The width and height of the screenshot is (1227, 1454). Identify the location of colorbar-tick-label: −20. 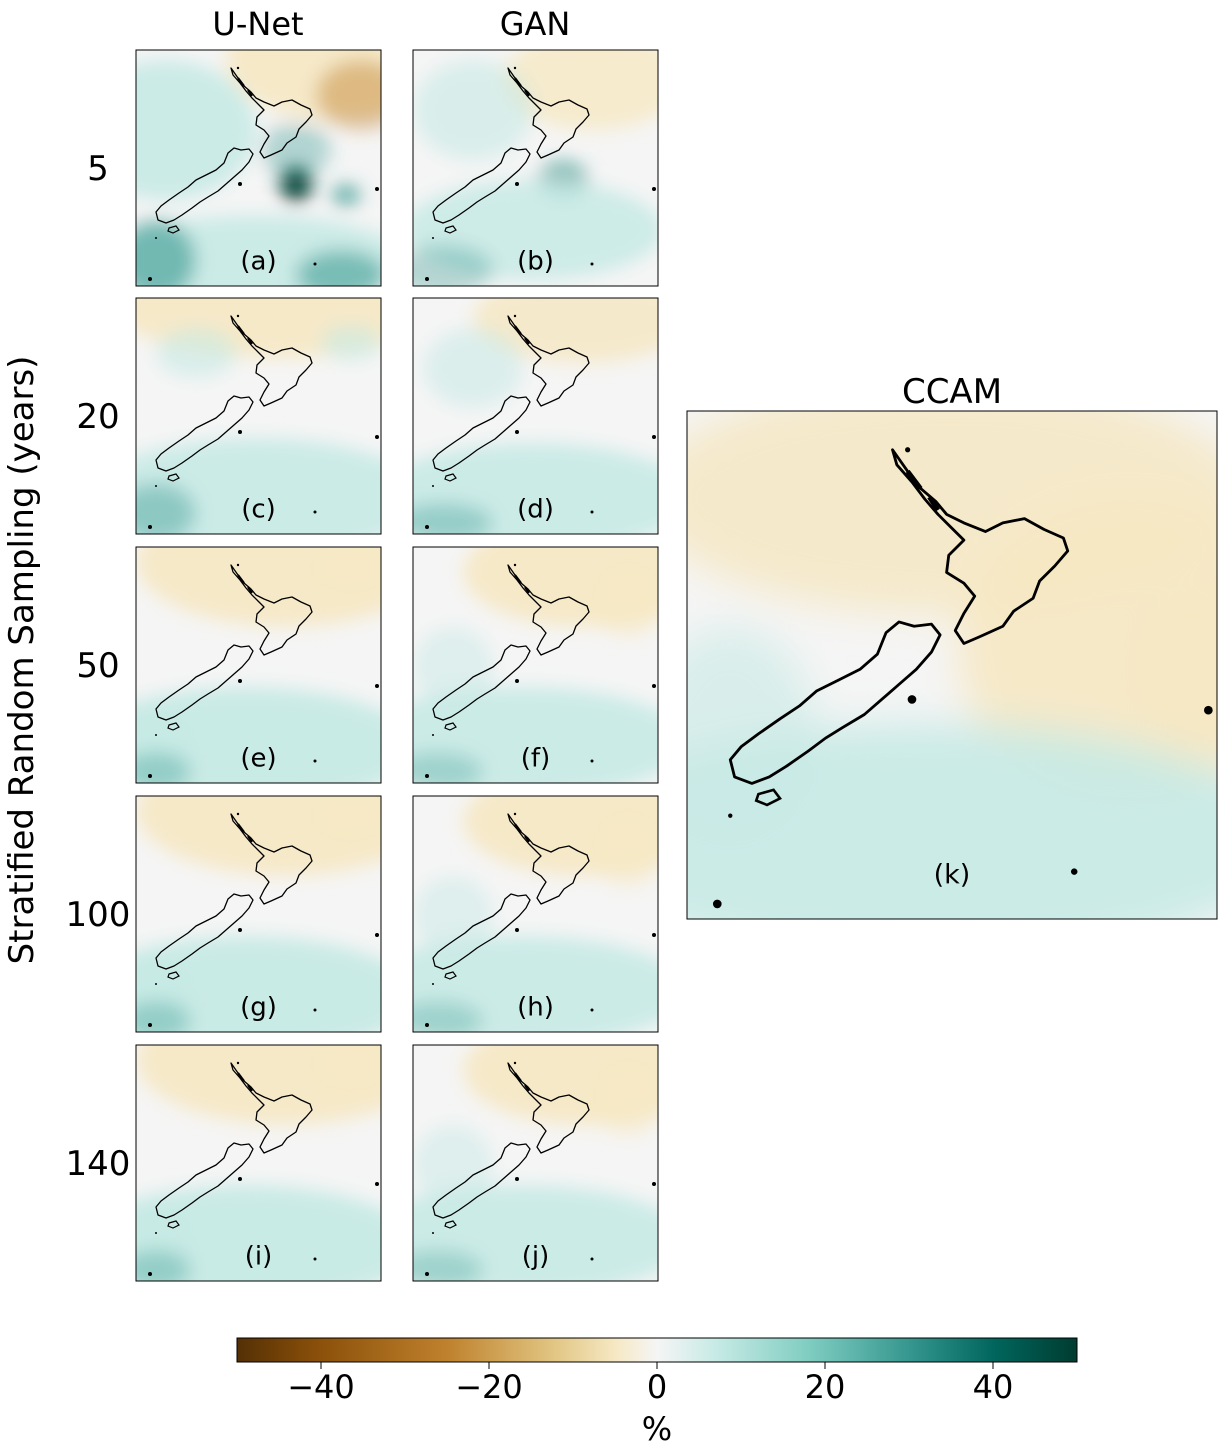
(489, 1387).